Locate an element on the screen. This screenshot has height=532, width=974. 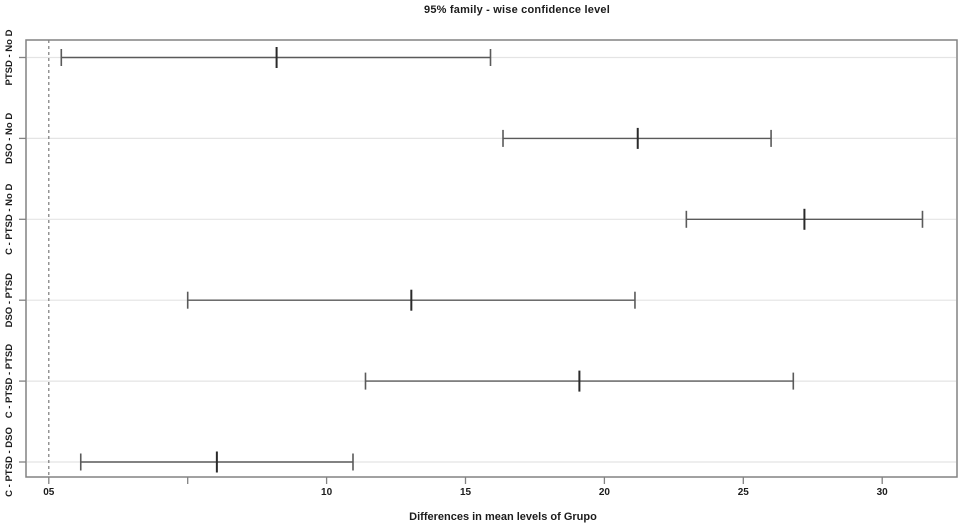
x-tick-label: 20 is located at coordinates (605, 492).